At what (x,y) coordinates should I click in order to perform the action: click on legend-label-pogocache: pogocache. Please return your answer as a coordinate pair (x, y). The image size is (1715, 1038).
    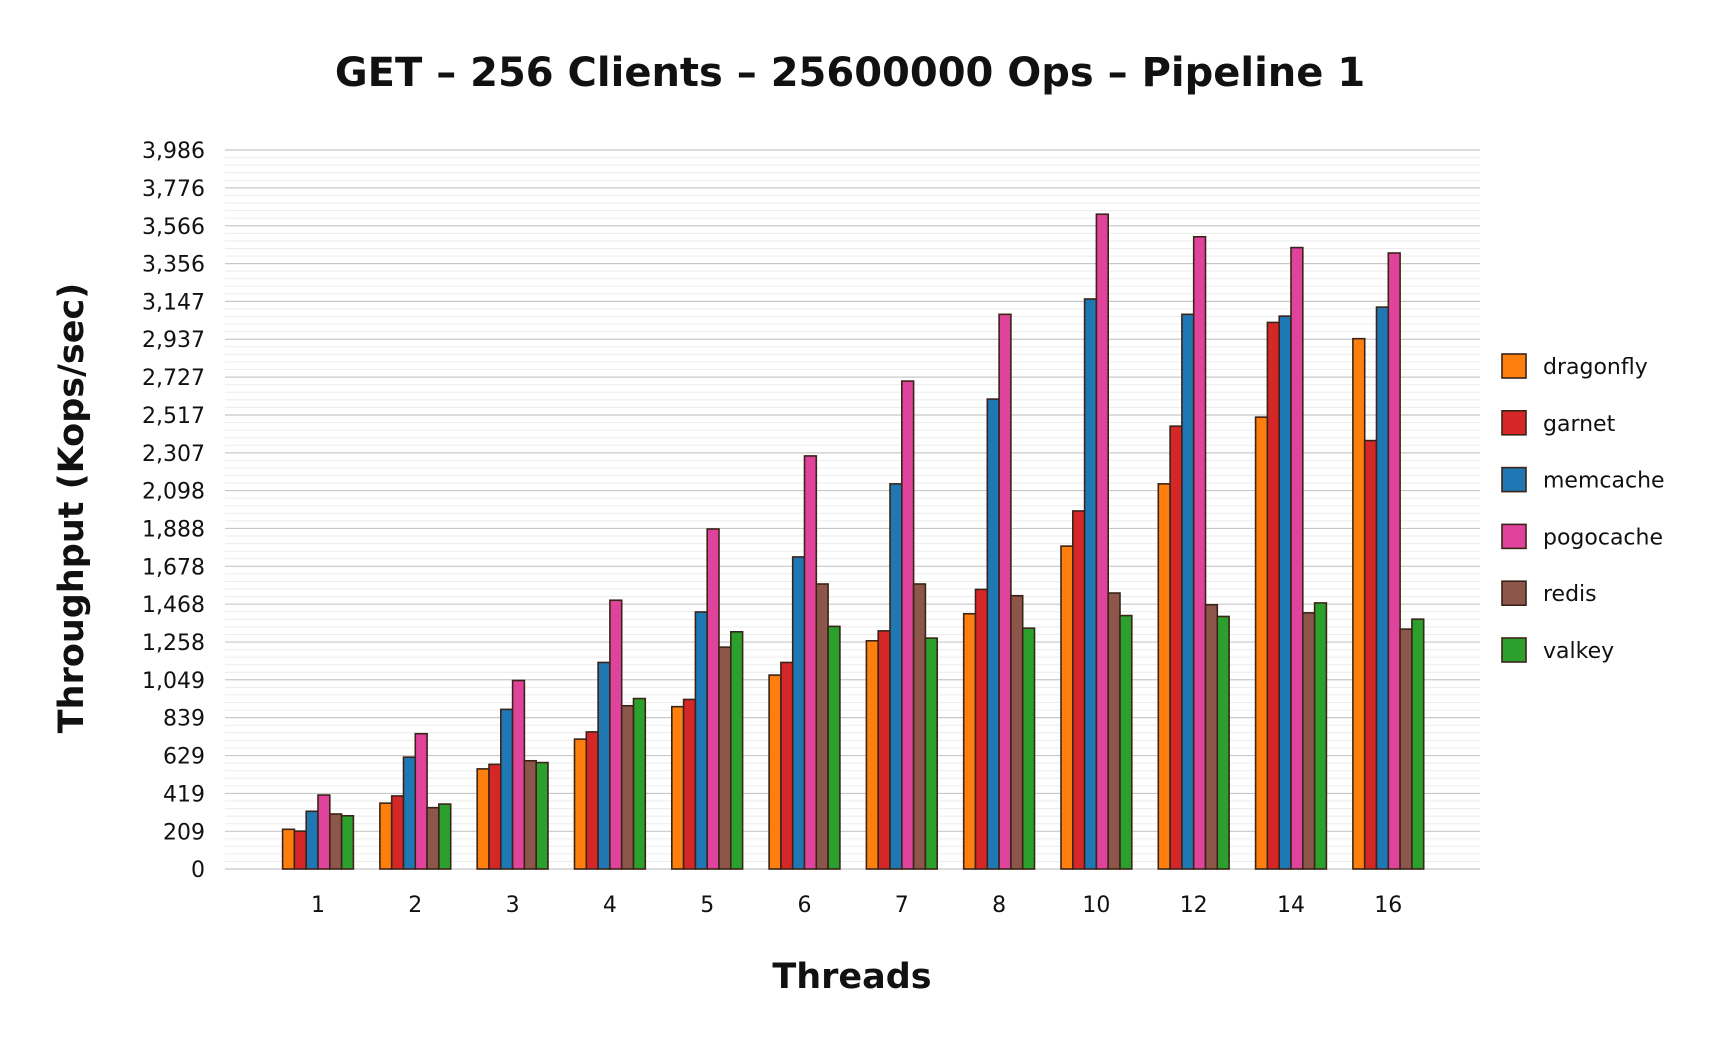
    Looking at the image, I should click on (1603, 537).